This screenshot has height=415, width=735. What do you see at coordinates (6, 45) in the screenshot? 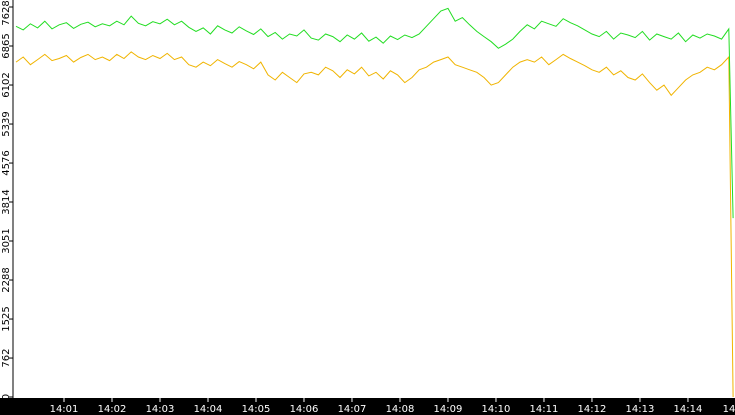
I see `y-tick-label: 6865` at bounding box center [6, 45].